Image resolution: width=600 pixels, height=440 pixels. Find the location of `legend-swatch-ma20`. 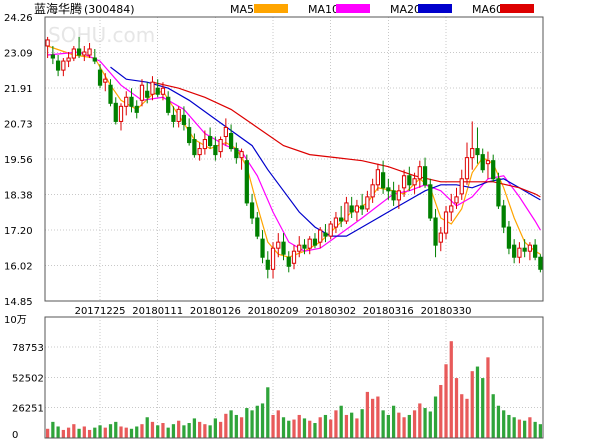

legend-swatch-ma20 is located at coordinates (435, 8).